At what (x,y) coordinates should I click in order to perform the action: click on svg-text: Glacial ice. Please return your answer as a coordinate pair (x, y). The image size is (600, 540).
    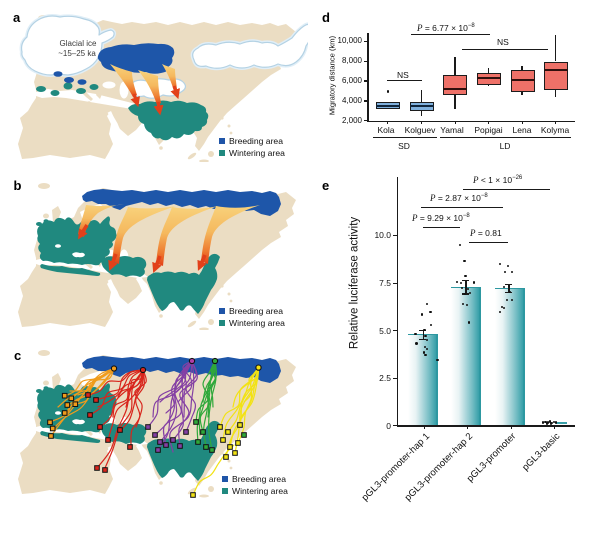
    Looking at the image, I should click on (78, 43).